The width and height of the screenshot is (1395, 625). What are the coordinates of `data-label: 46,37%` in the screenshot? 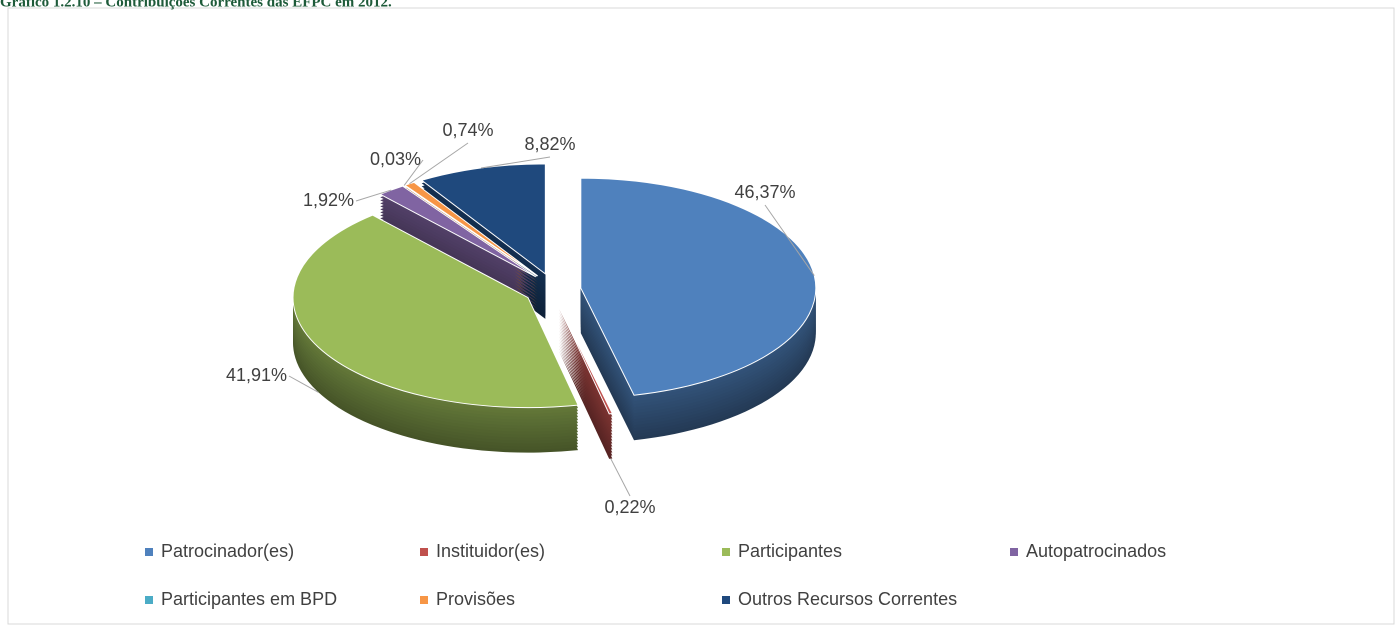 It's located at (764, 192).